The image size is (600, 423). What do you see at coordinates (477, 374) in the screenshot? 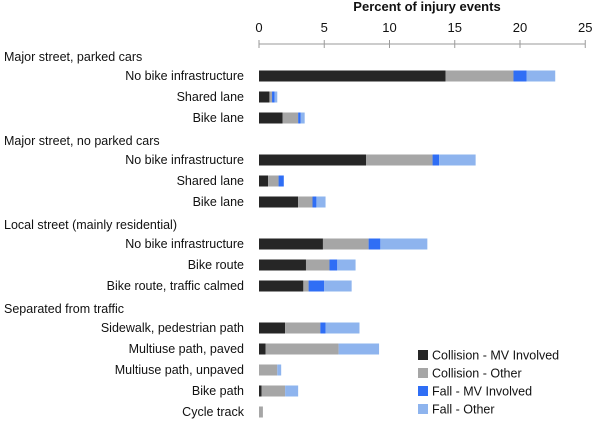
I see `legend-label: Collision - Other` at bounding box center [477, 374].